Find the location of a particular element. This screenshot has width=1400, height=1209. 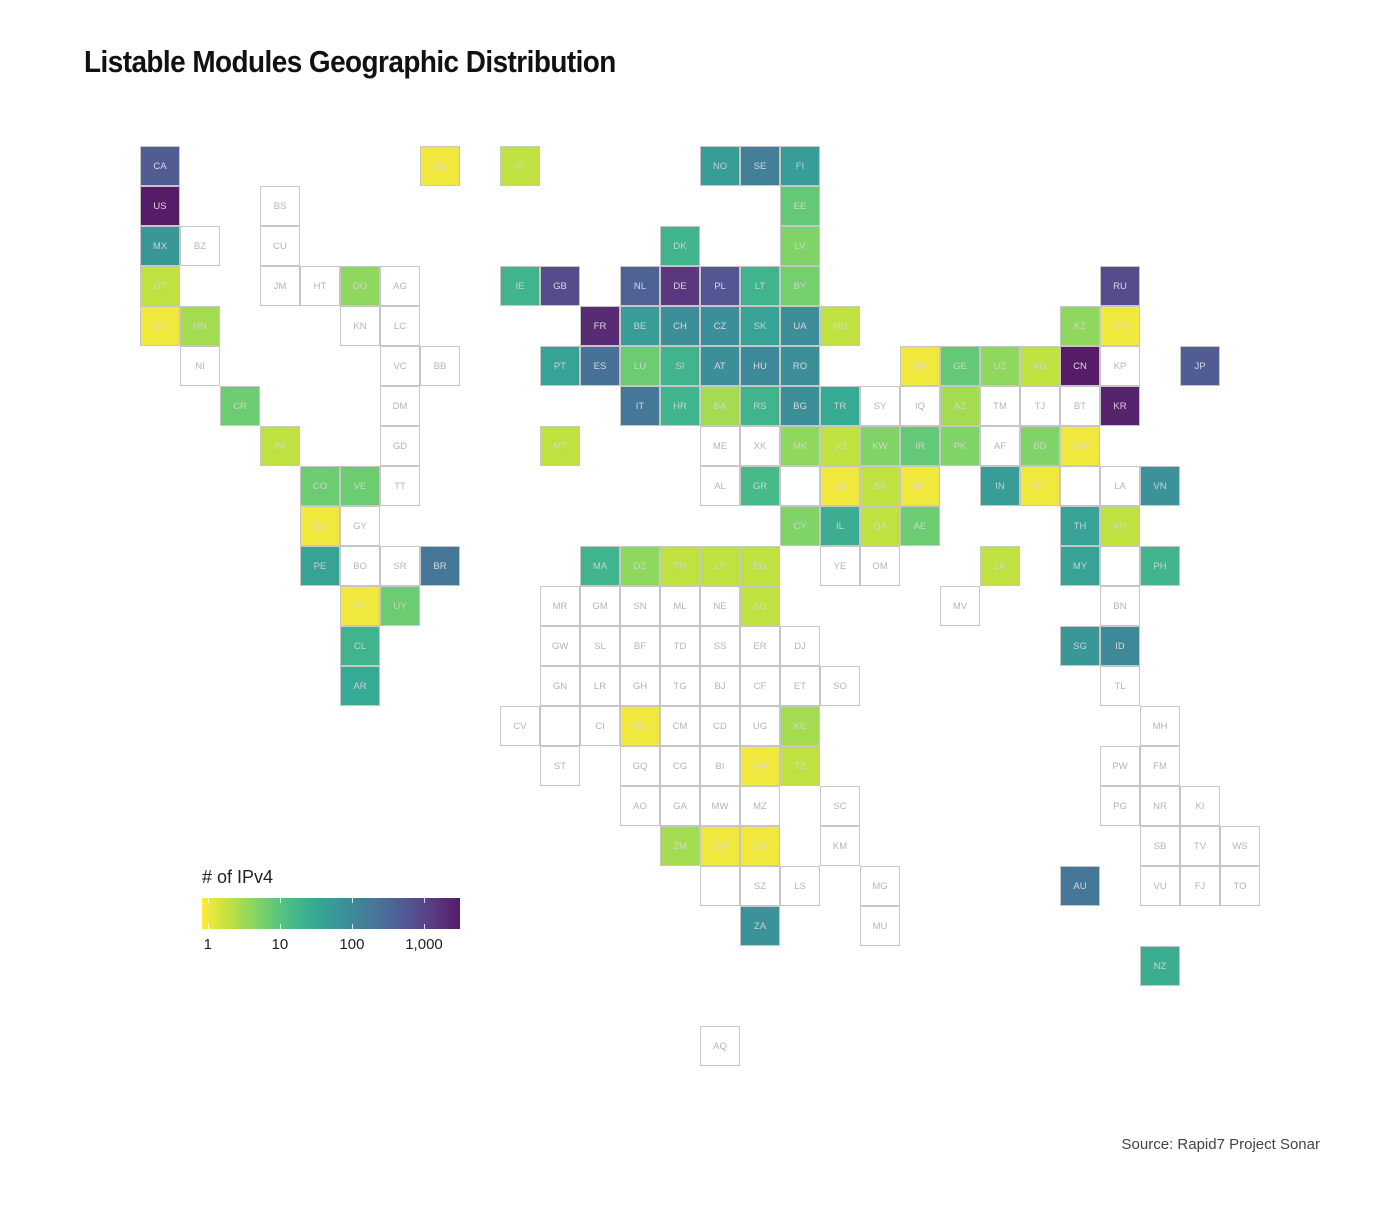

tile-pw: PW is located at coordinates (1120, 766).